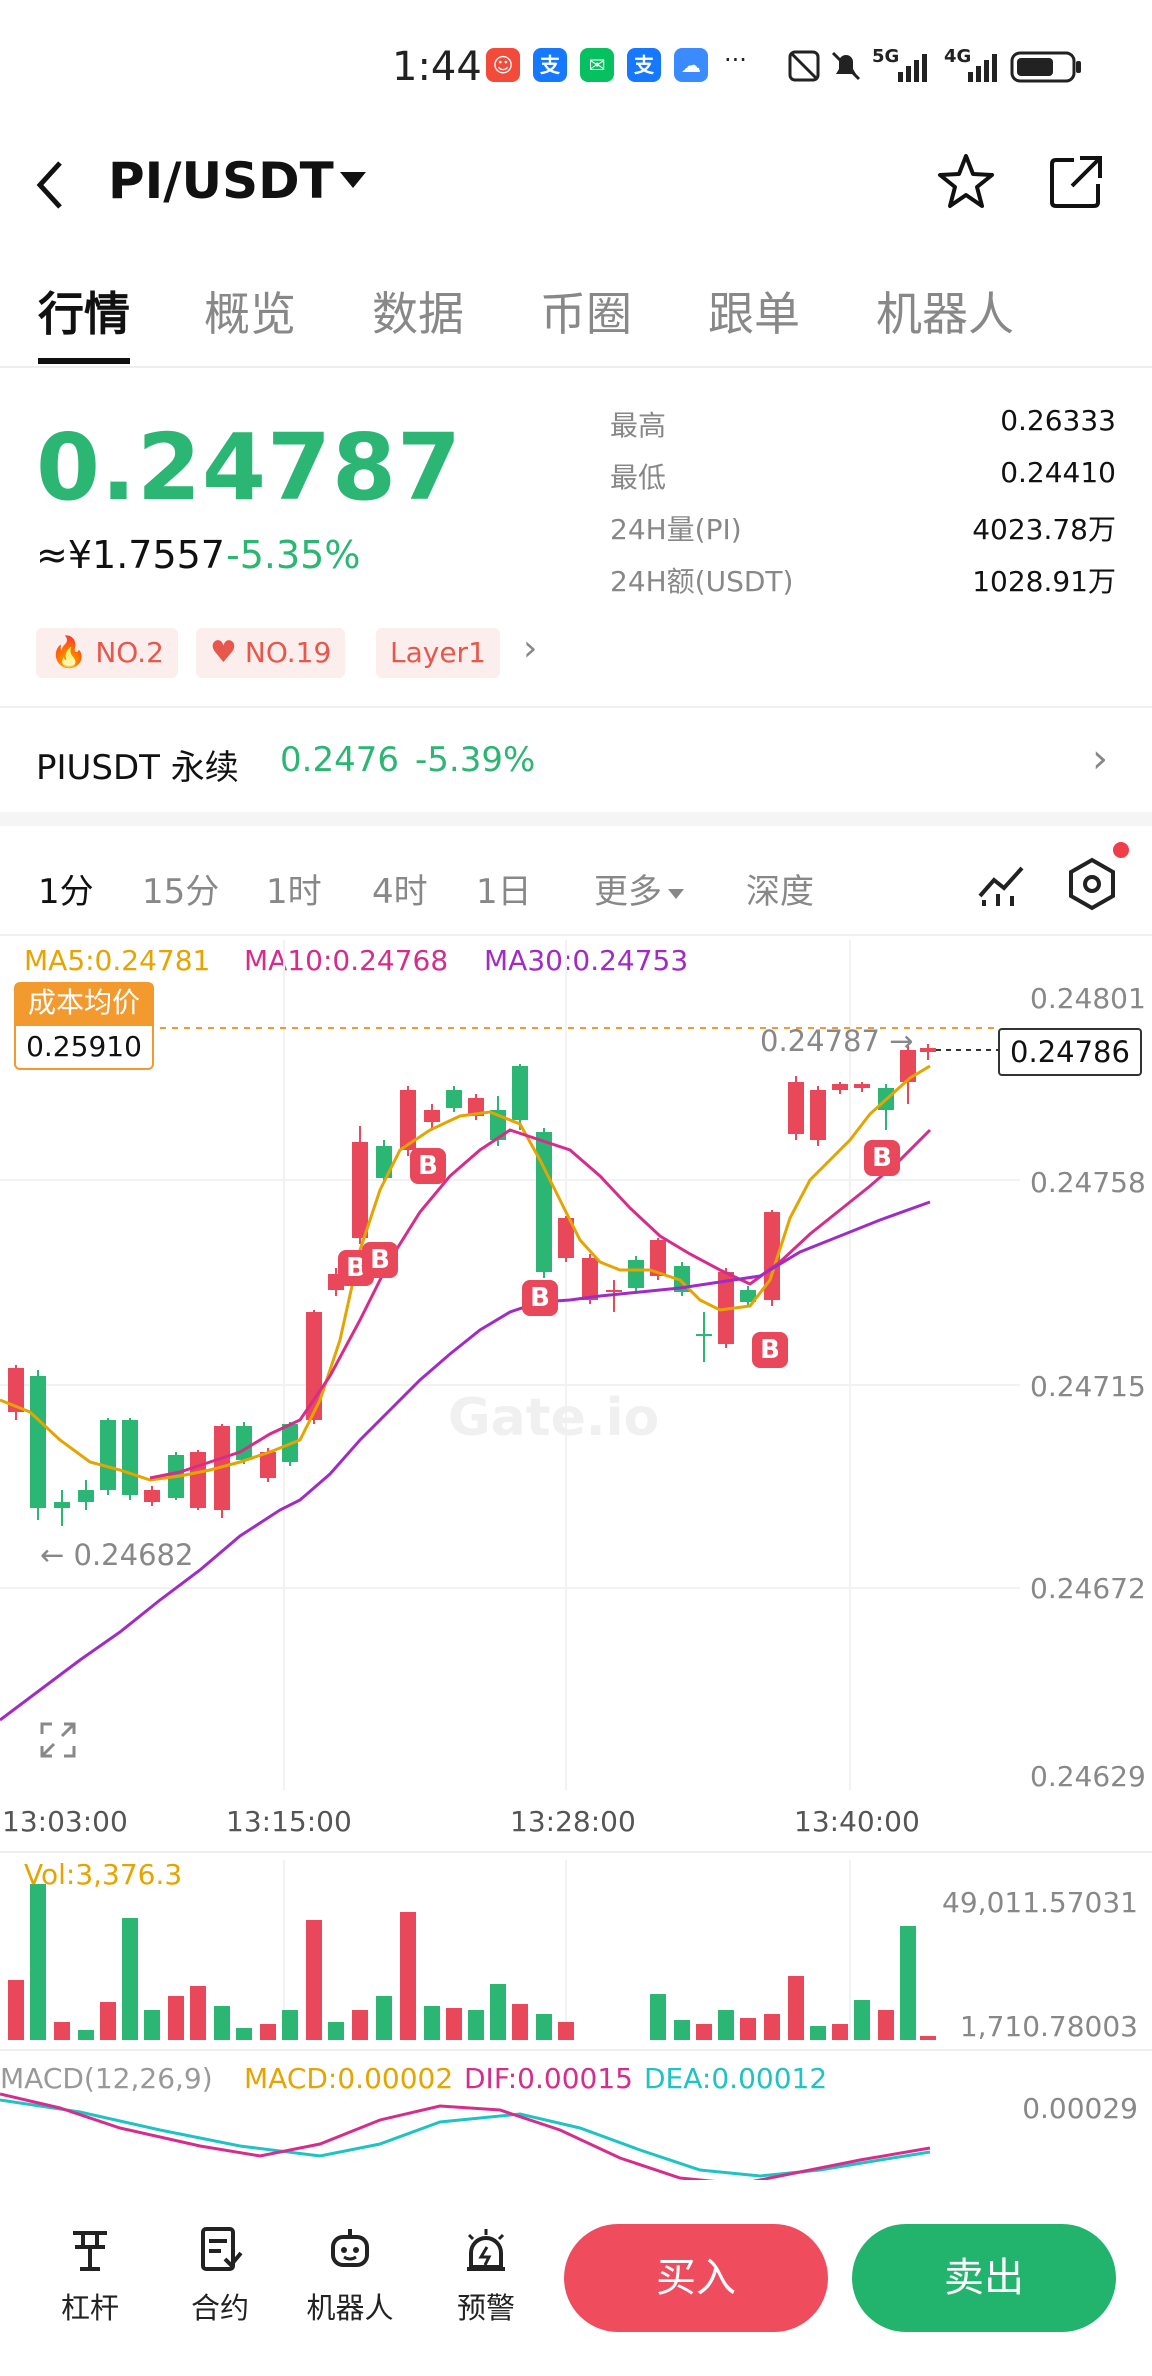 Image resolution: width=1152 pixels, height=2376 pixels. Describe the element at coordinates (1092, 884) in the screenshot. I see `settings-hexagon-icon` at that location.